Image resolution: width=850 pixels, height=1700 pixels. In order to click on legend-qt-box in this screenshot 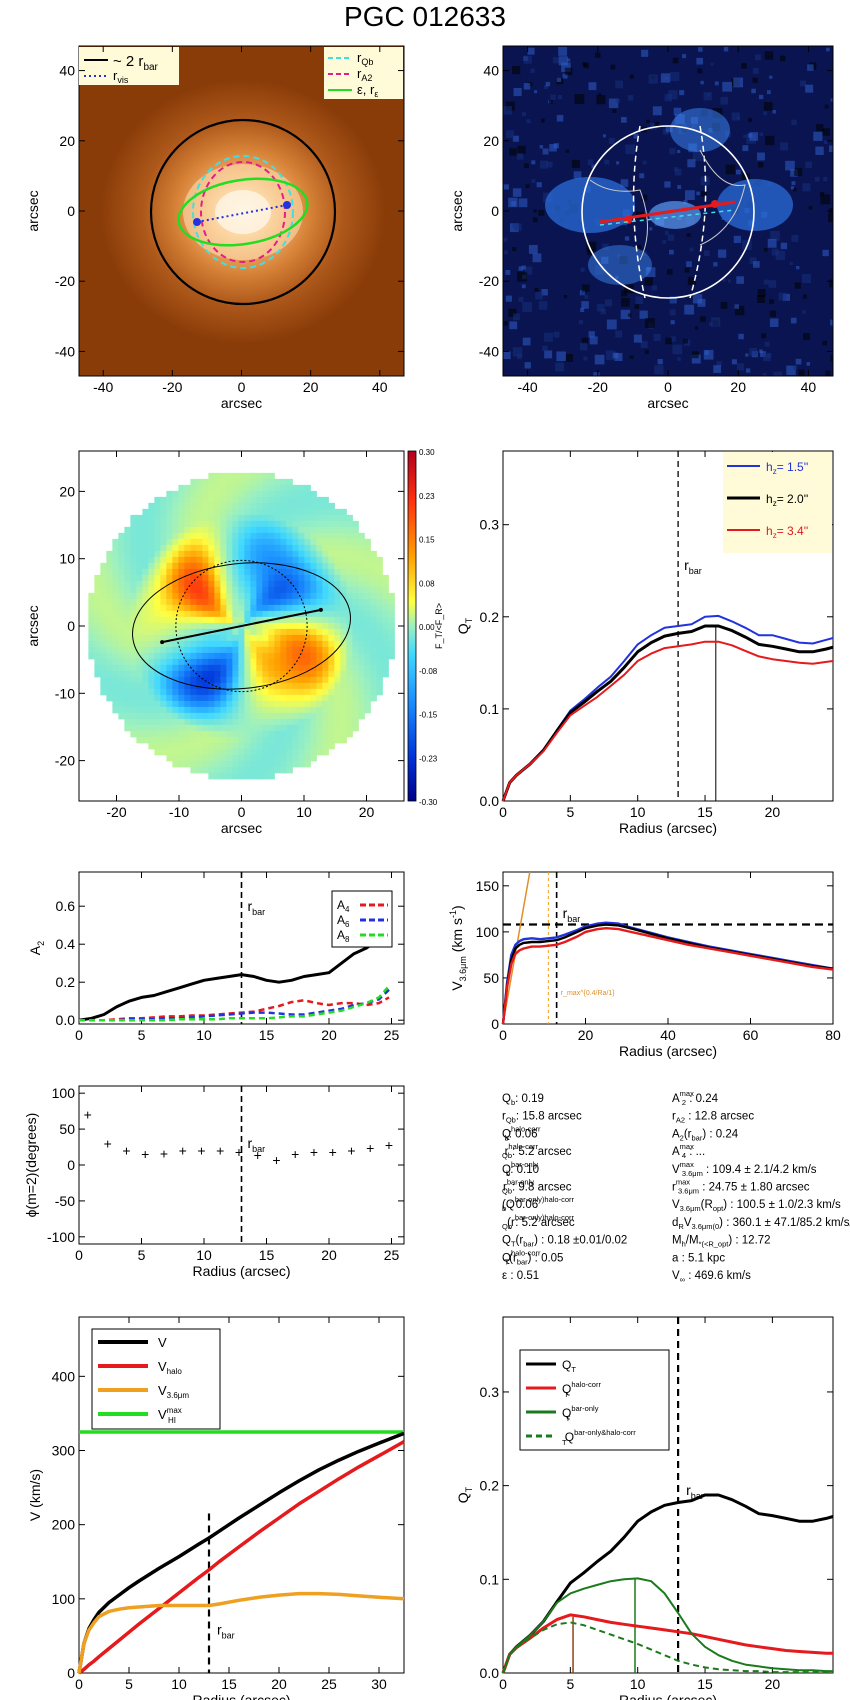, I will do `click(594, 1400)`.